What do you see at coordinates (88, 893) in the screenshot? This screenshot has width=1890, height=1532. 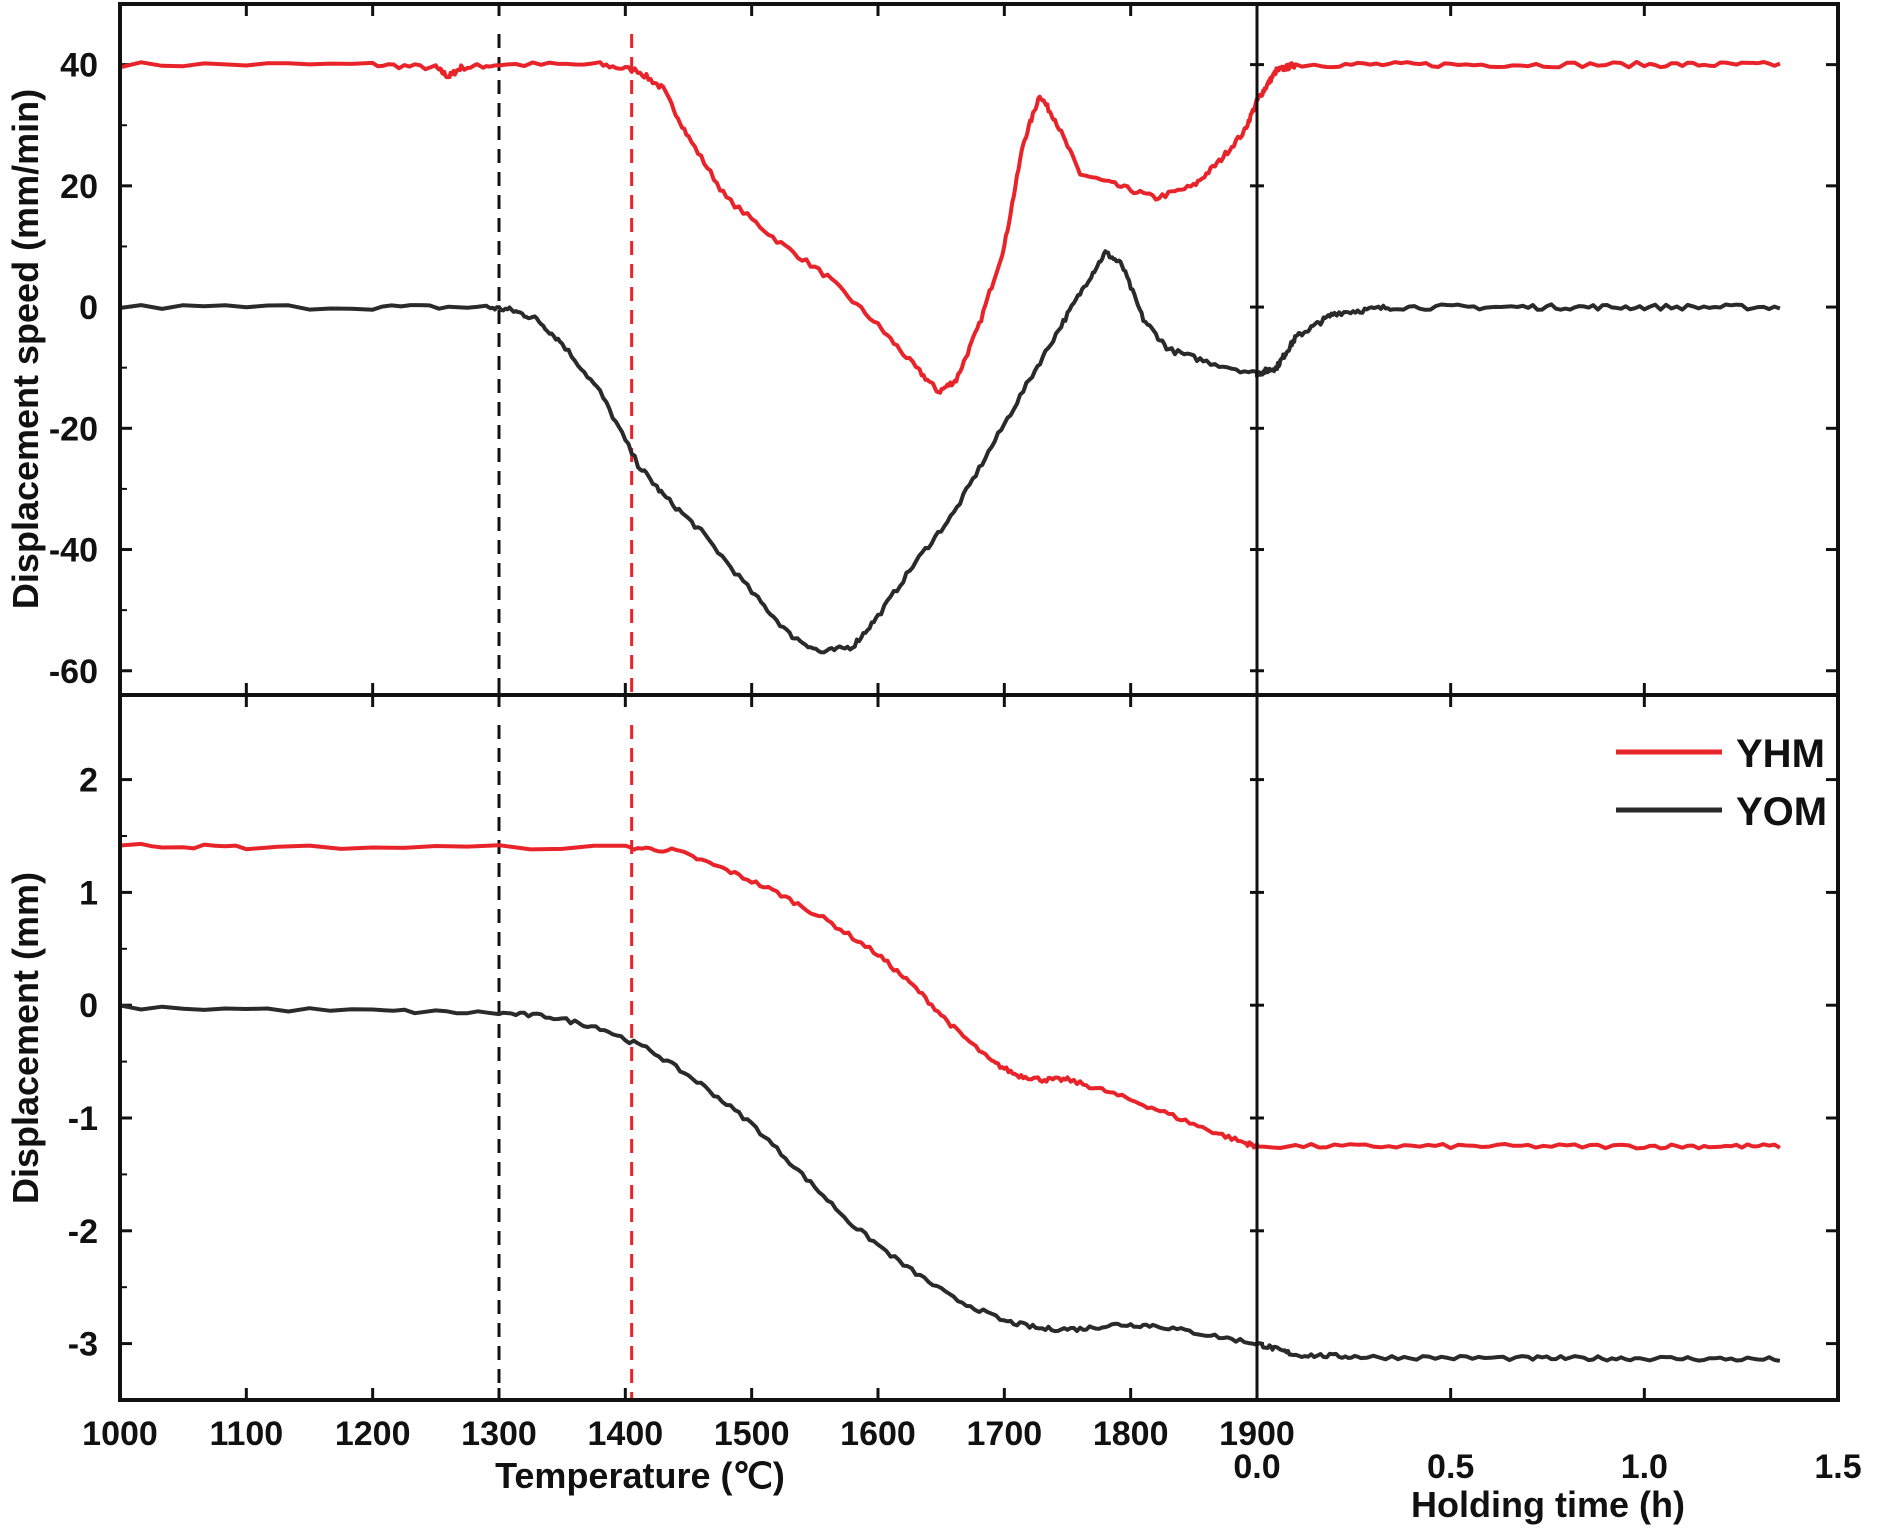 I see `y-tick-label-bottom: 1` at bounding box center [88, 893].